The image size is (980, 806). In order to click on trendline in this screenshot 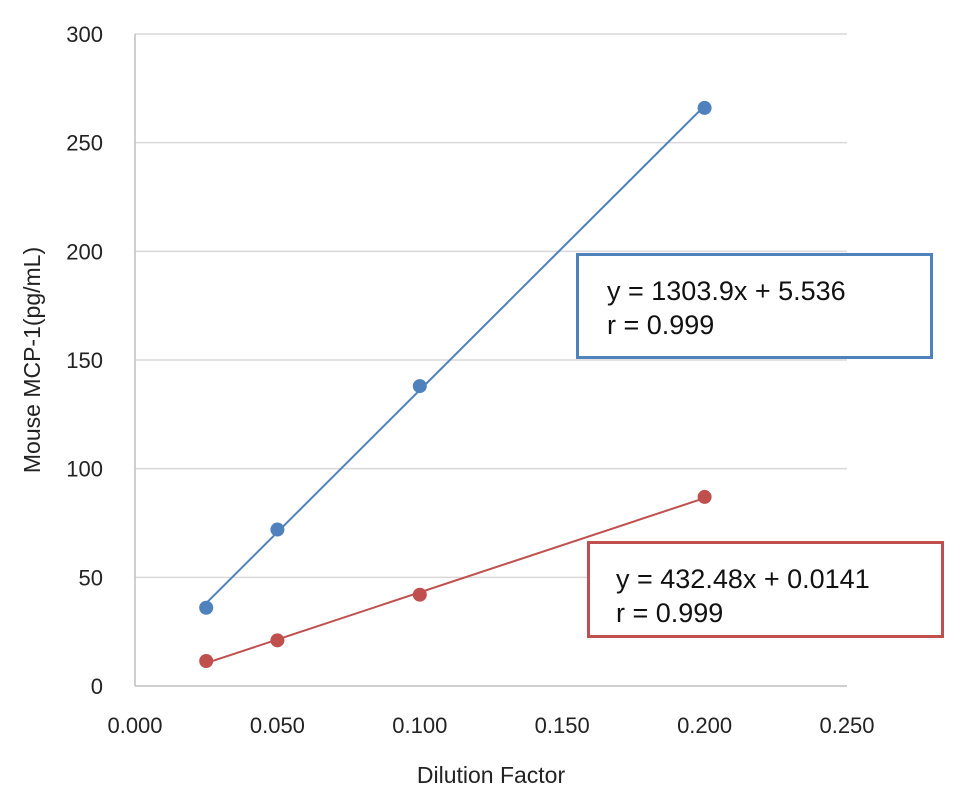, I will do `click(455, 581)`.